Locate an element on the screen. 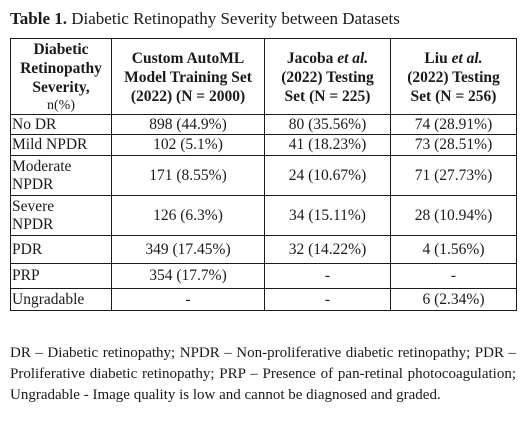 Image resolution: width=525 pixels, height=431 pixels. table-row: PDR 349 (17.45%) 32 (14.22%) 4 (1.56%) is located at coordinates (263, 249).